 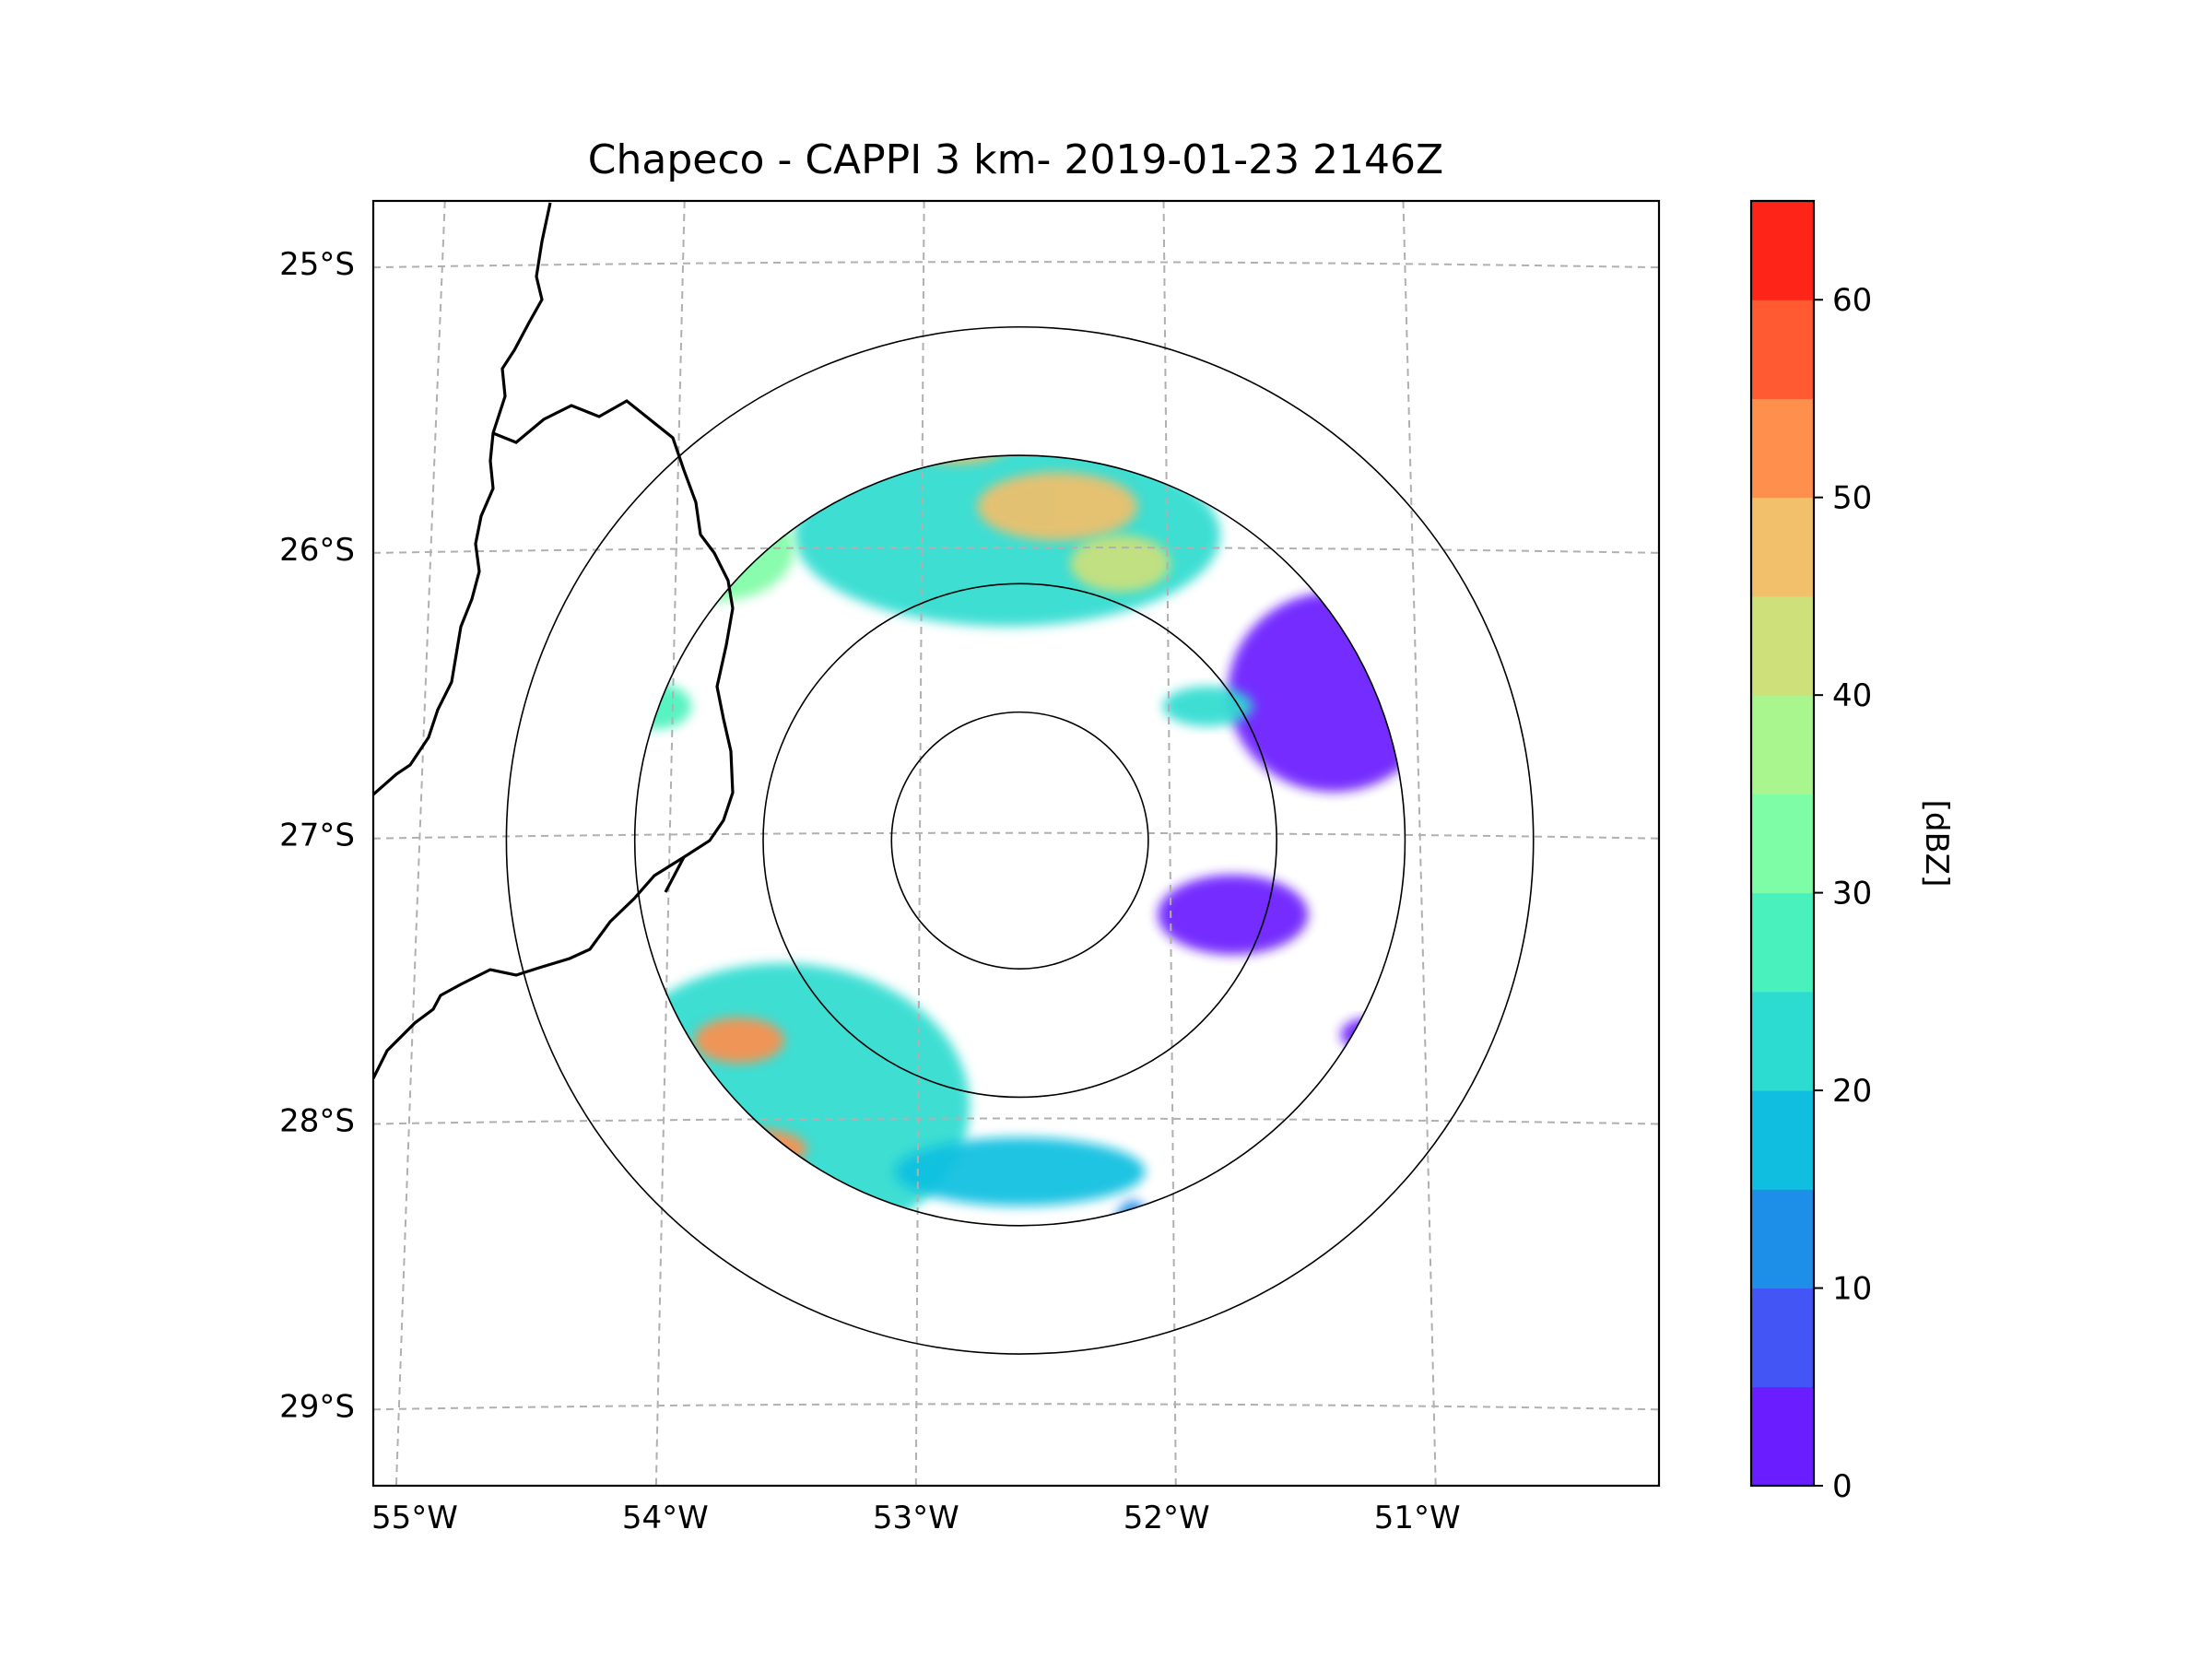 I want to click on colorbar-tick-label: 30, so click(x=1852, y=894).